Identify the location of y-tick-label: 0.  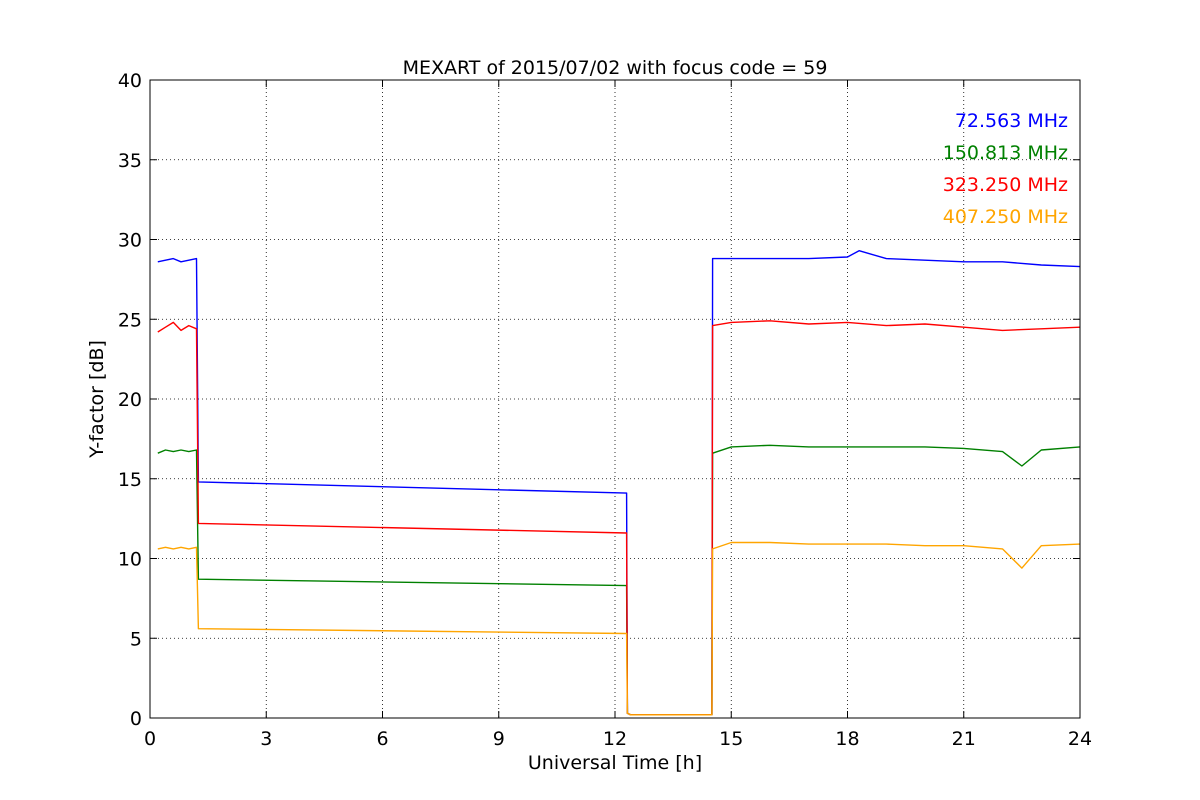
(136, 719).